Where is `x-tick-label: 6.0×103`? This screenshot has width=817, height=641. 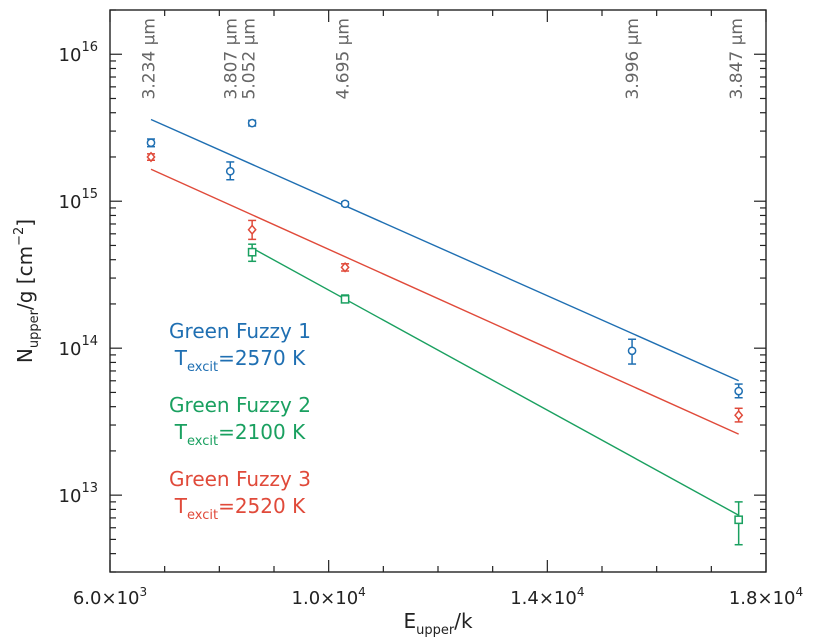 x-tick-label: 6.0×103 is located at coordinates (110, 597).